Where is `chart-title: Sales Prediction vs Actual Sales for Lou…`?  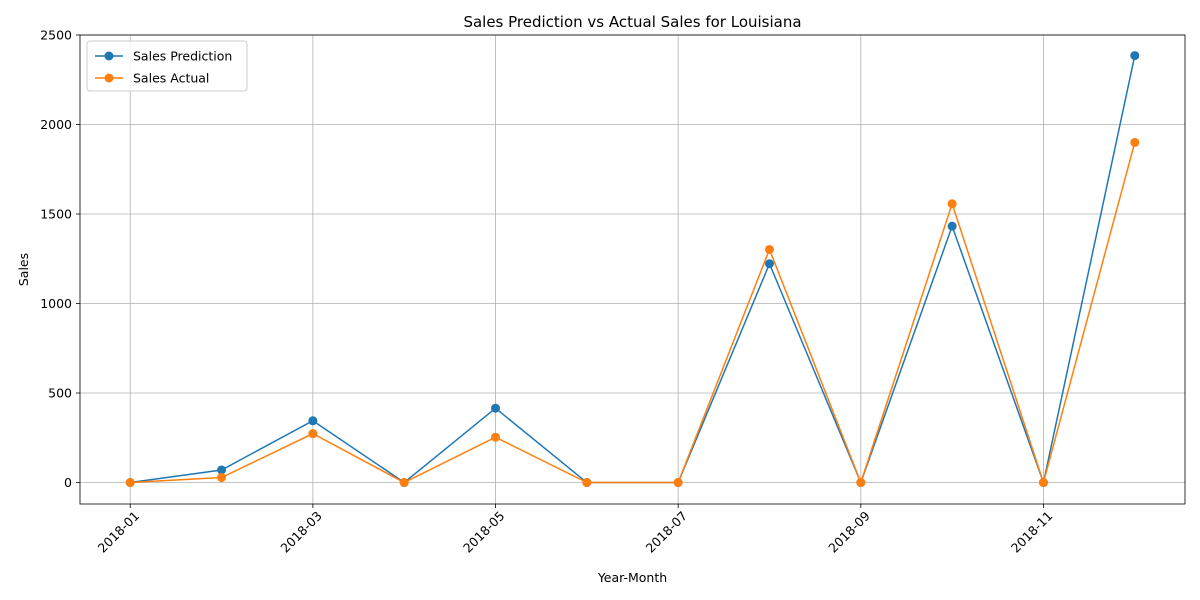 chart-title: Sales Prediction vs Actual Sales for Lou… is located at coordinates (632, 22).